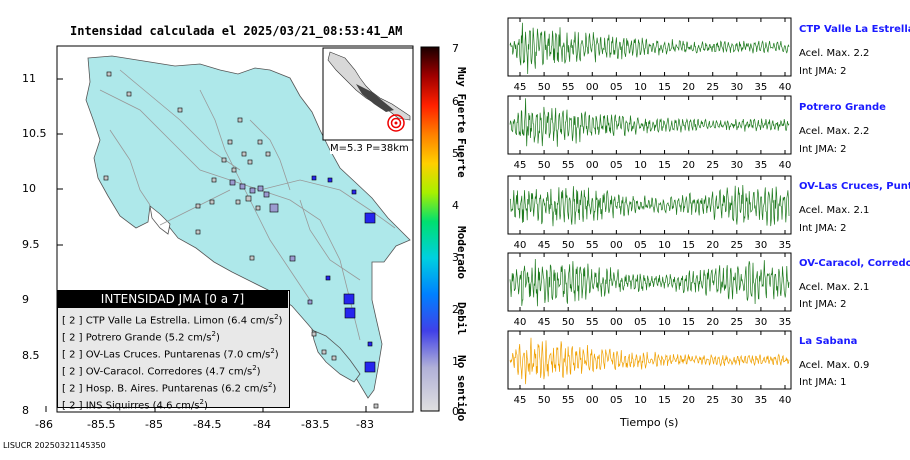  Describe the element at coordinates (854, 186) in the screenshot. I see `station-name: OV-Las Cruces, Puntar` at that location.